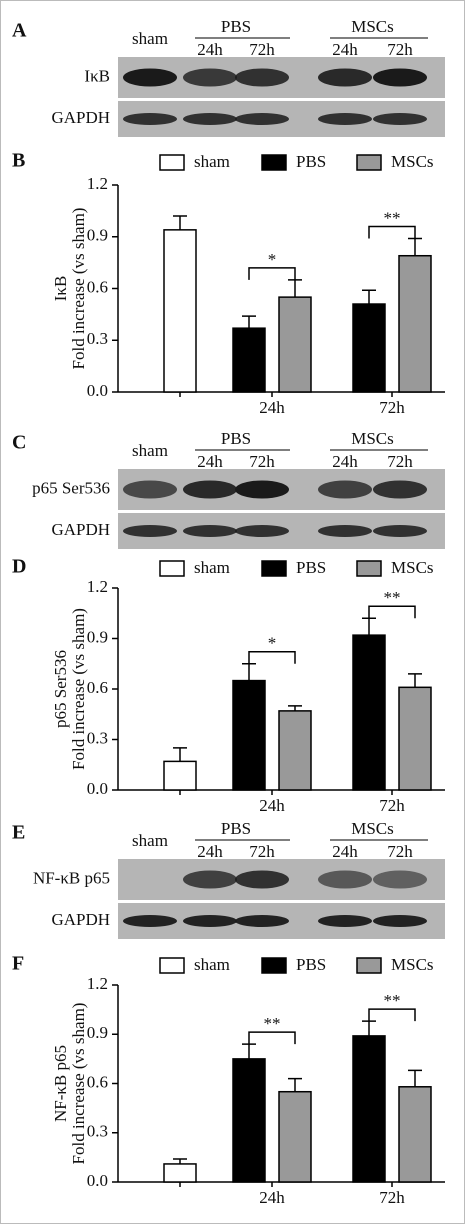 The height and width of the screenshot is (1224, 465). What do you see at coordinates (97, 286) in the screenshot?
I see `y-tick-label: 0.6` at bounding box center [97, 286].